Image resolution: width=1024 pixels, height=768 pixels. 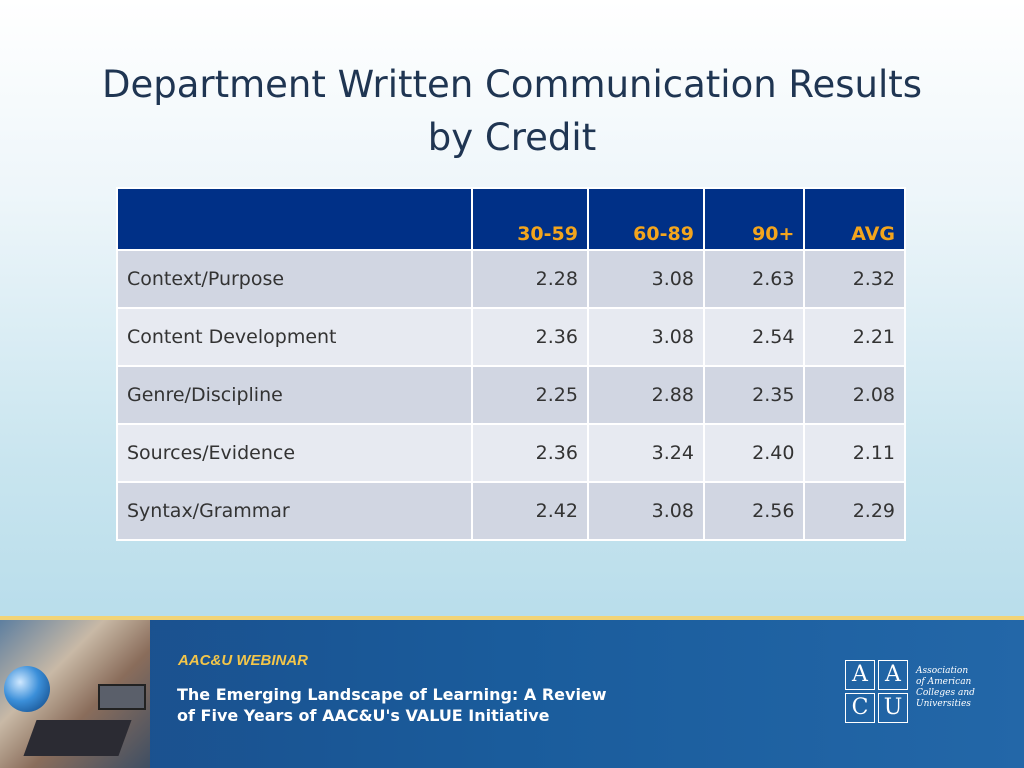 I want to click on organization-name-line: Colleges and, so click(x=945, y=693).